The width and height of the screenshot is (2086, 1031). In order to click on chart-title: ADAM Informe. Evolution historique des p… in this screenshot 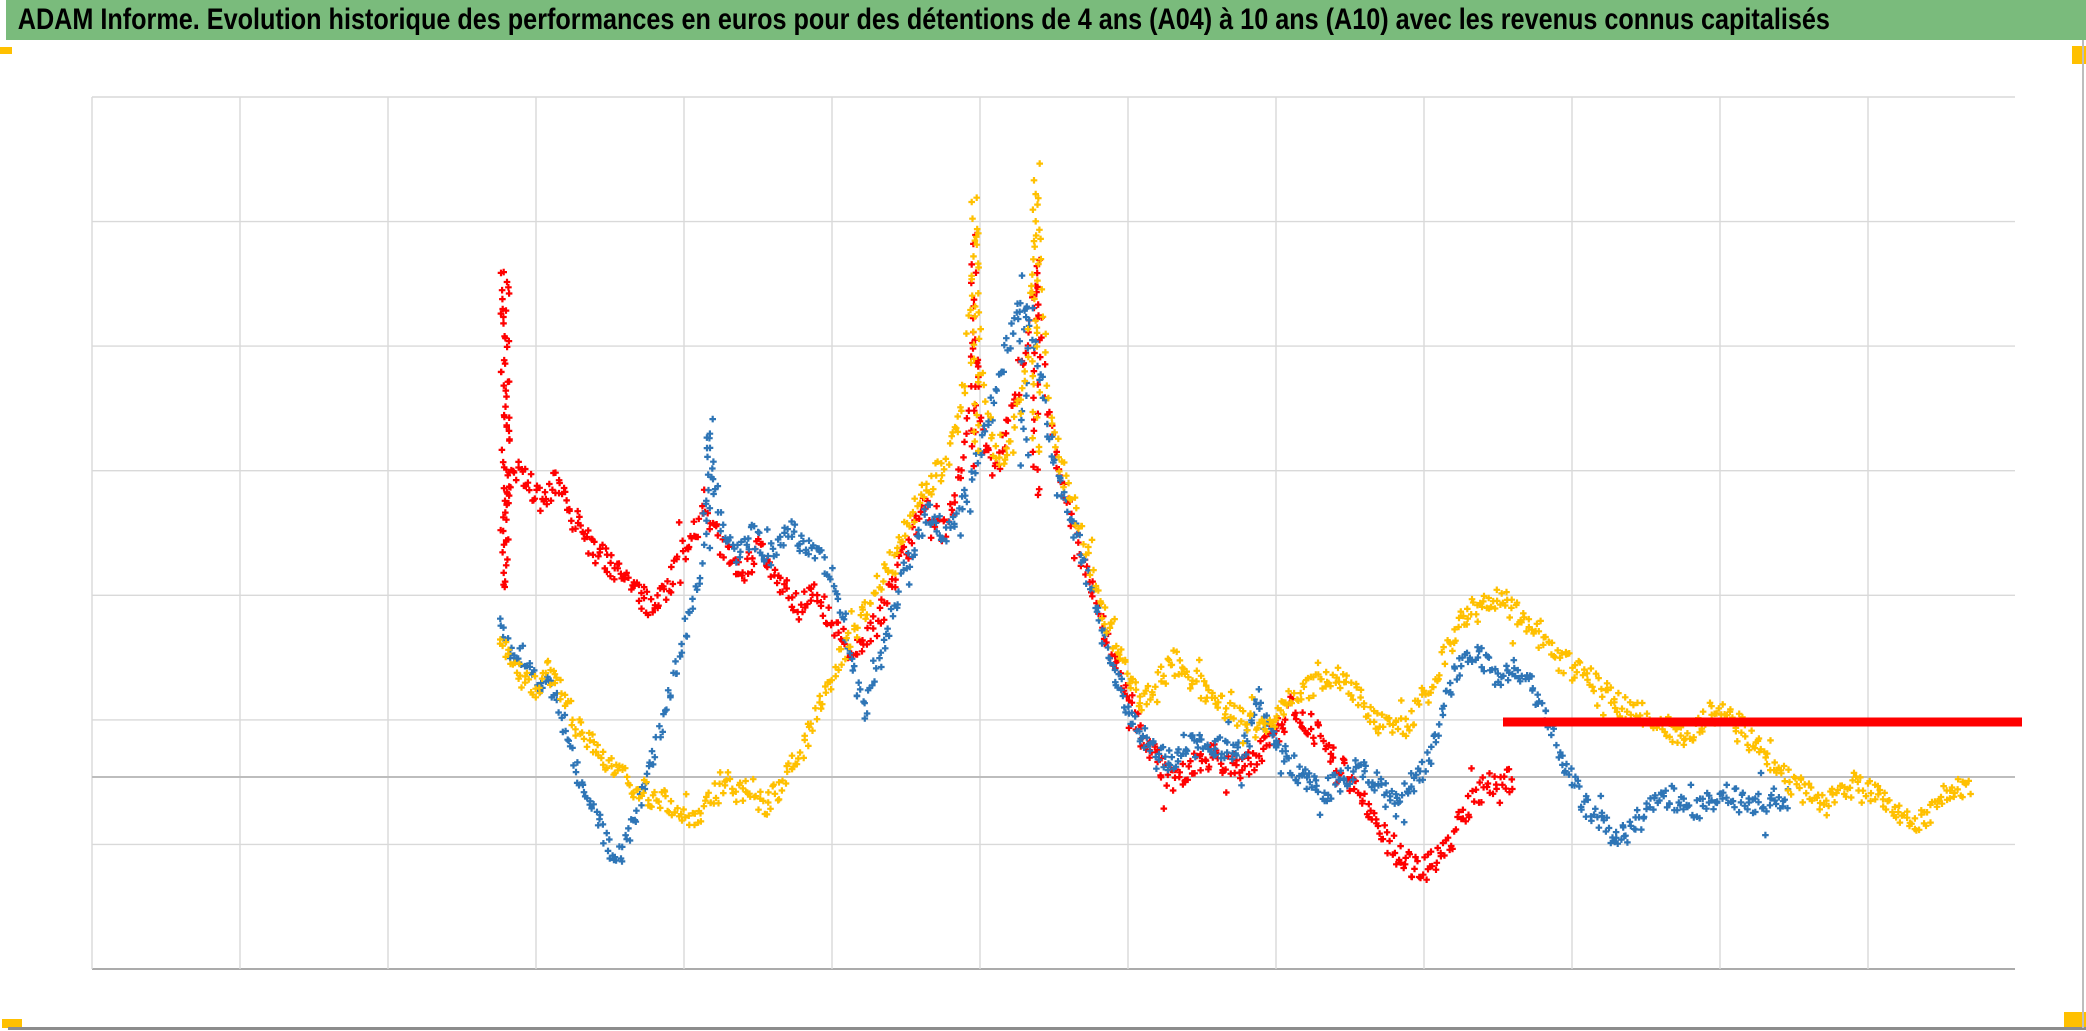, I will do `click(923, 19)`.